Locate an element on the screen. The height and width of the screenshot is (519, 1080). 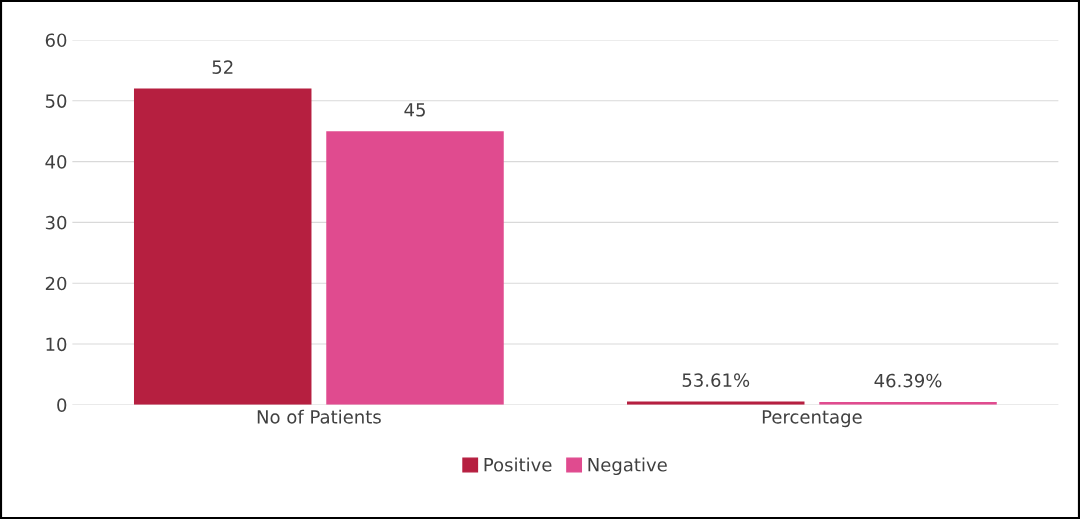
data-label: 46.39% is located at coordinates (908, 380).